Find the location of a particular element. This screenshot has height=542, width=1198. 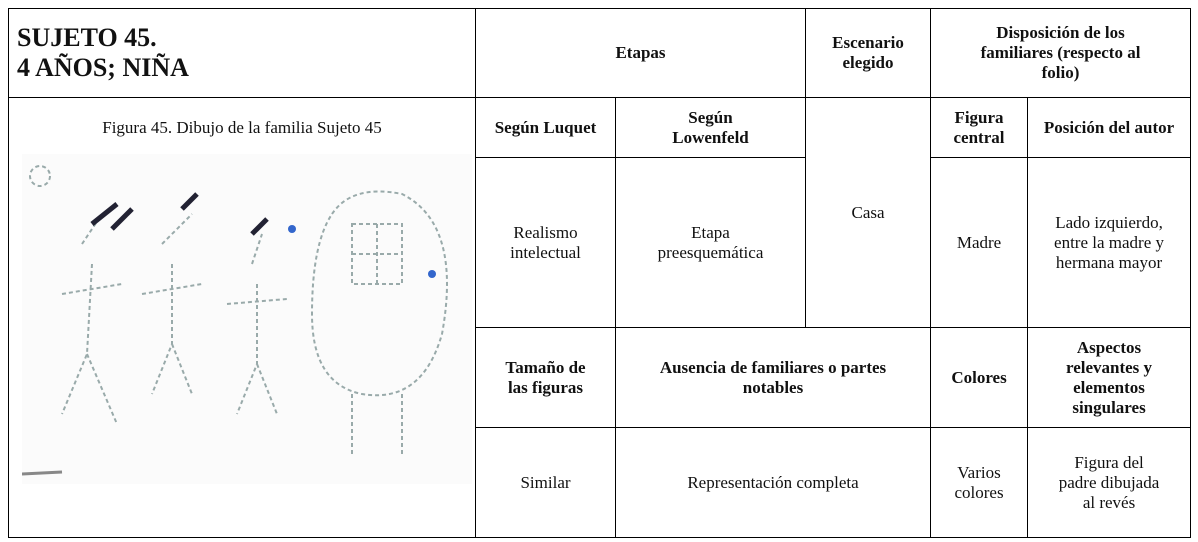

title-line: SUJETO 45. is located at coordinates (87, 37).